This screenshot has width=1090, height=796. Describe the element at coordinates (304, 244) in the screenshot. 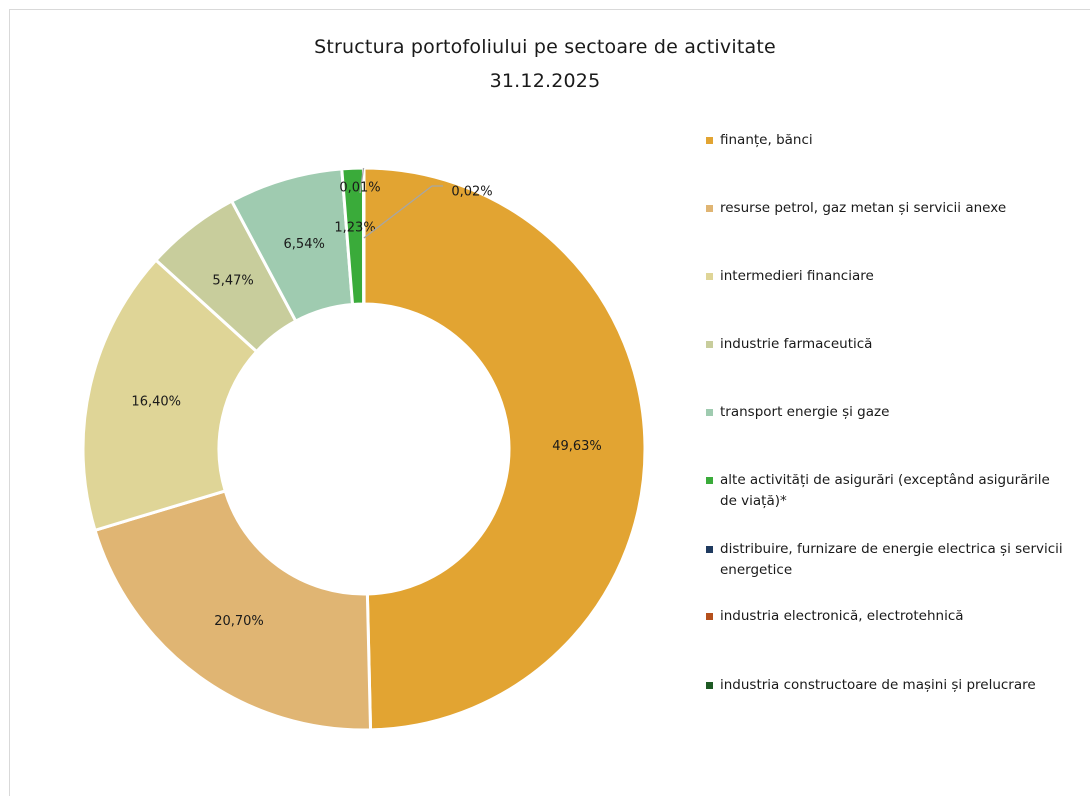

I see `data-label-4: 6,54%` at that location.